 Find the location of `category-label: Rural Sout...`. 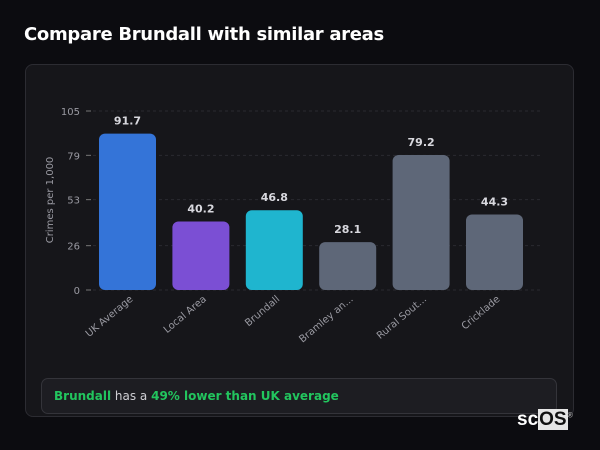

category-label: Rural Sout... is located at coordinates (402, 318).